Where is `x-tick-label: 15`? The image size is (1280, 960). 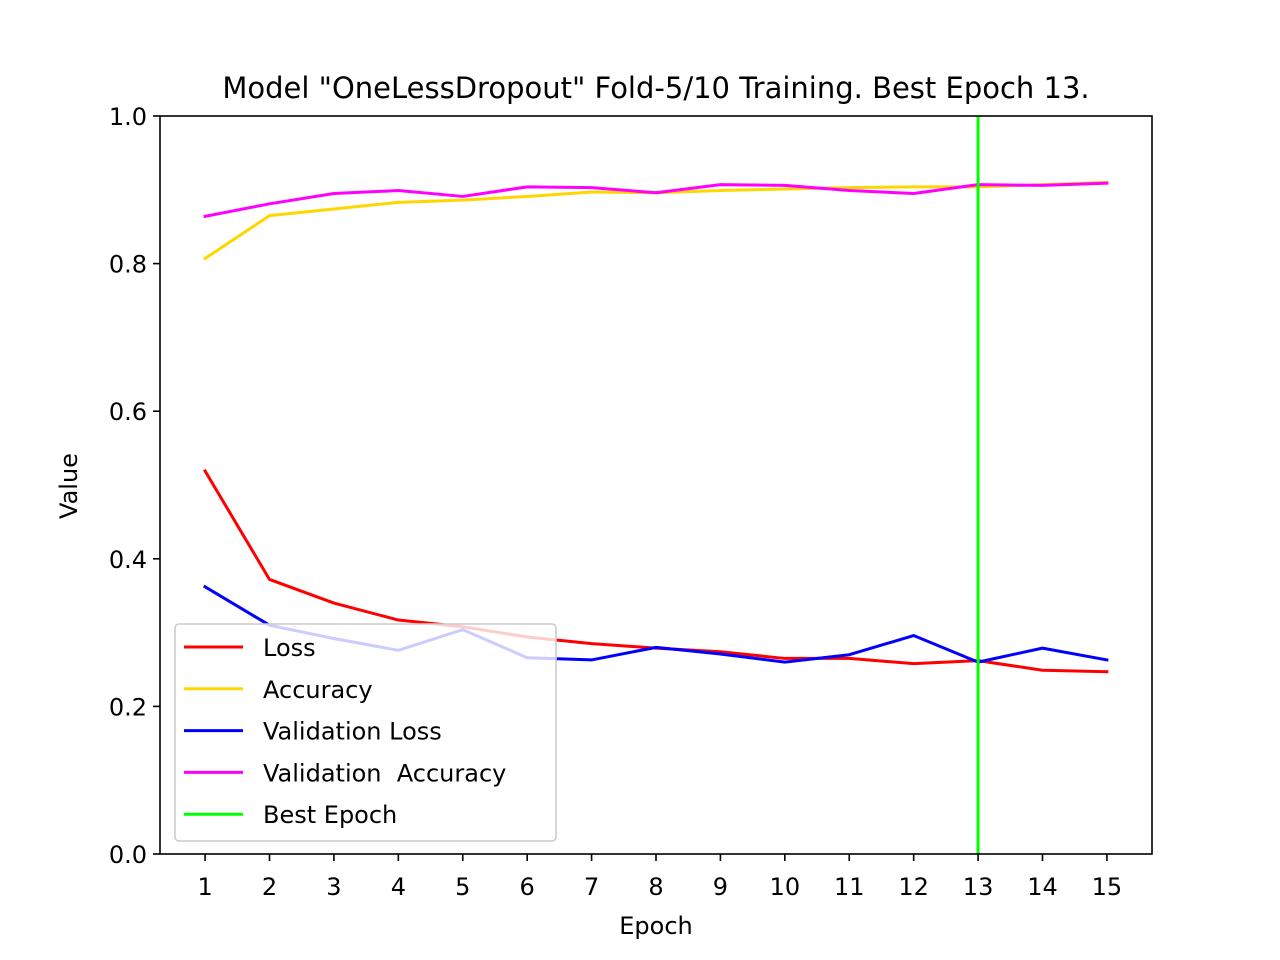 x-tick-label: 15 is located at coordinates (1107, 887).